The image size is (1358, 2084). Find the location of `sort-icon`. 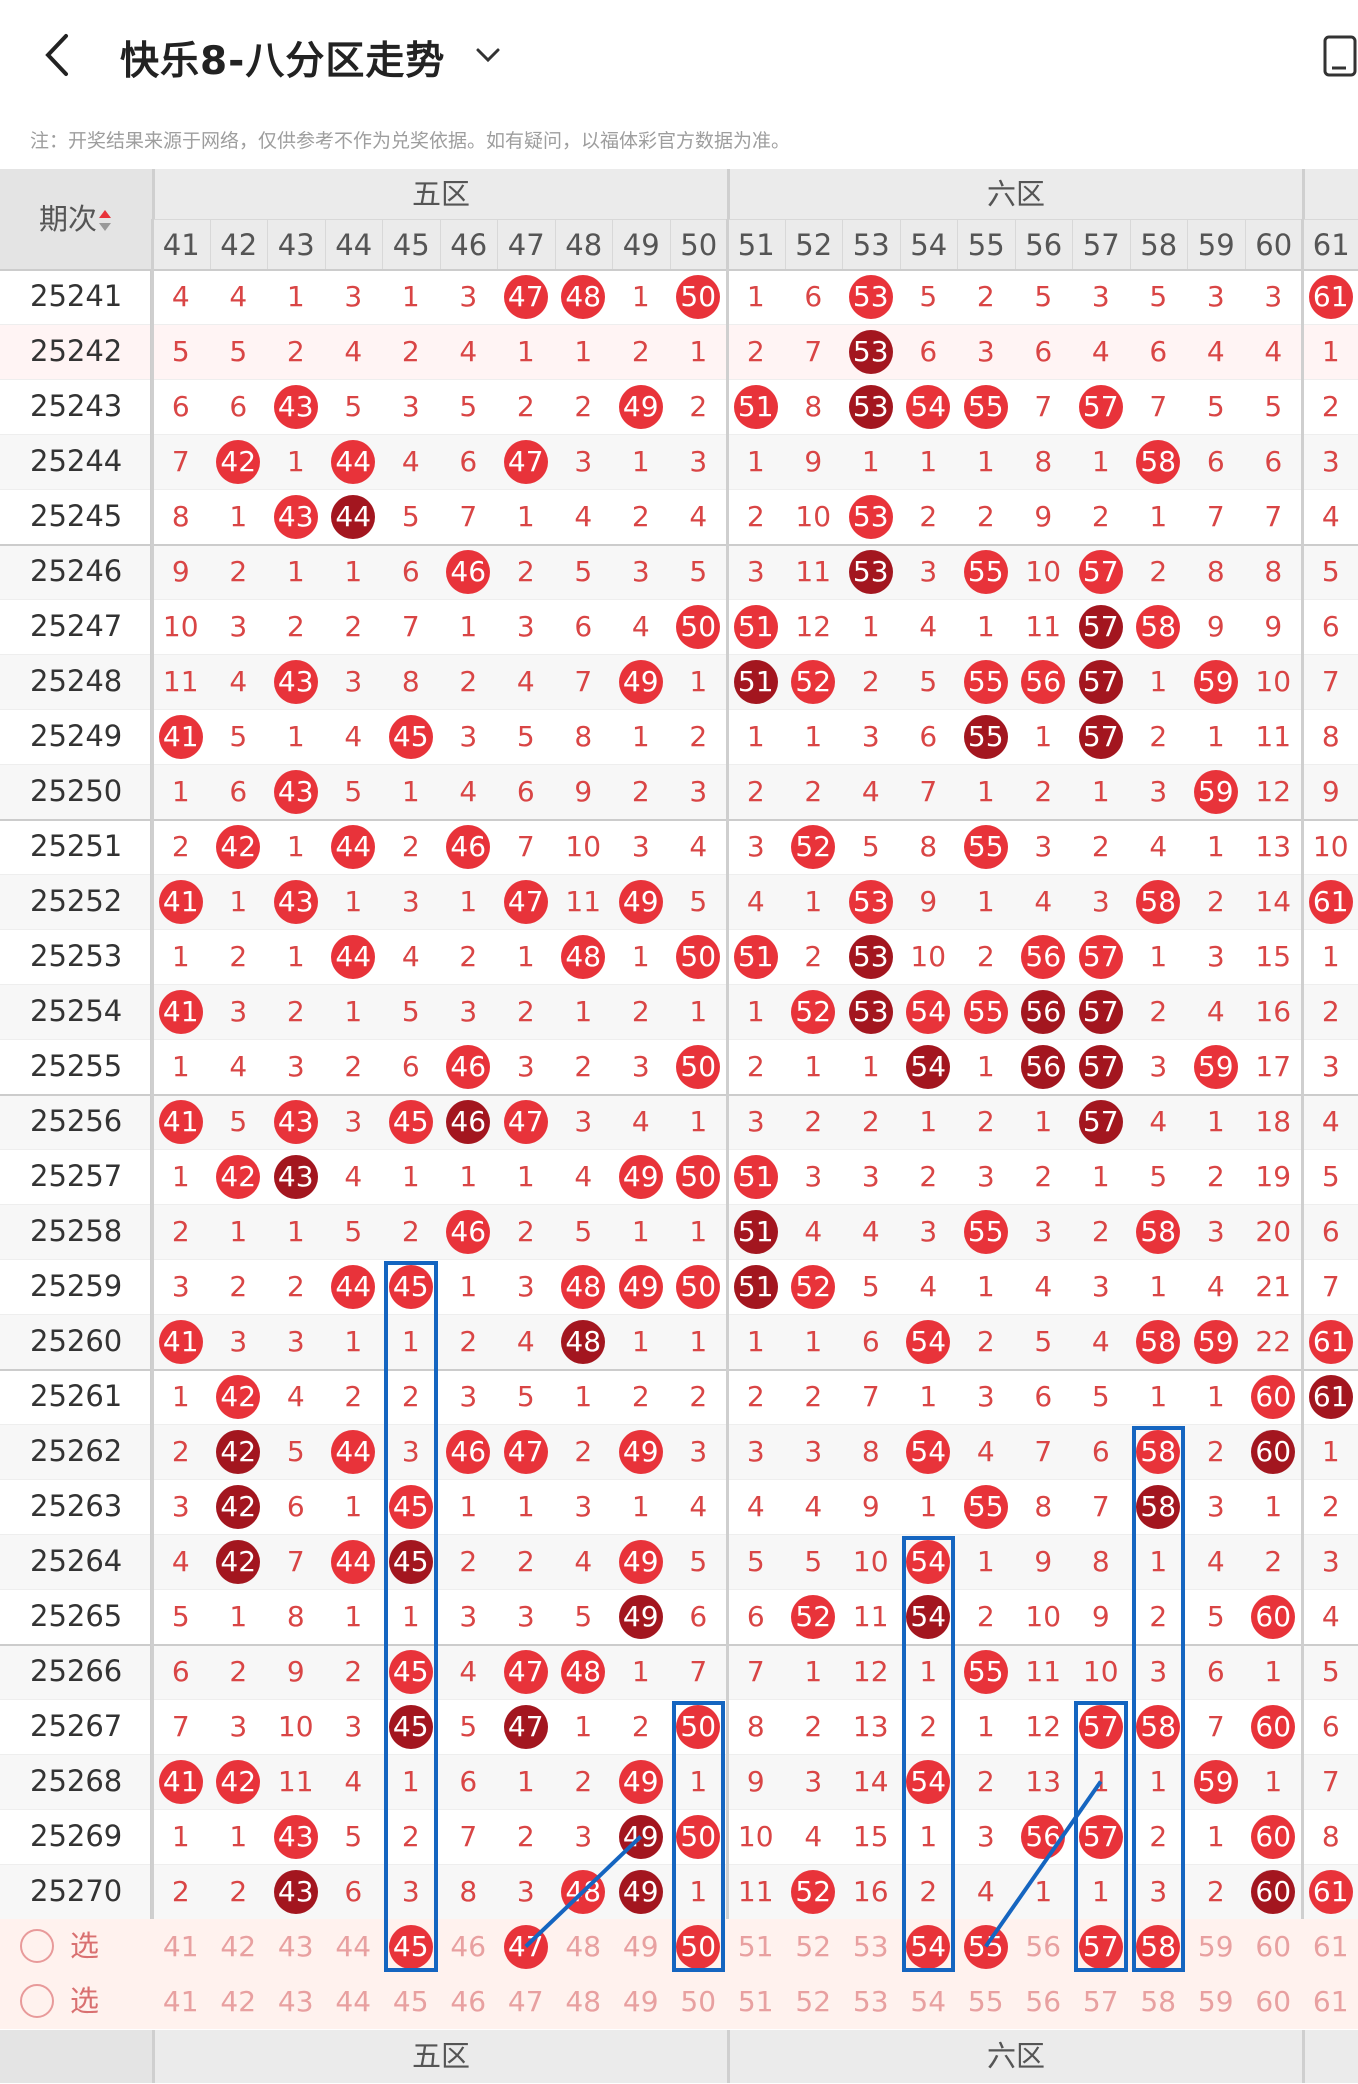

sort-icon is located at coordinates (105, 219).